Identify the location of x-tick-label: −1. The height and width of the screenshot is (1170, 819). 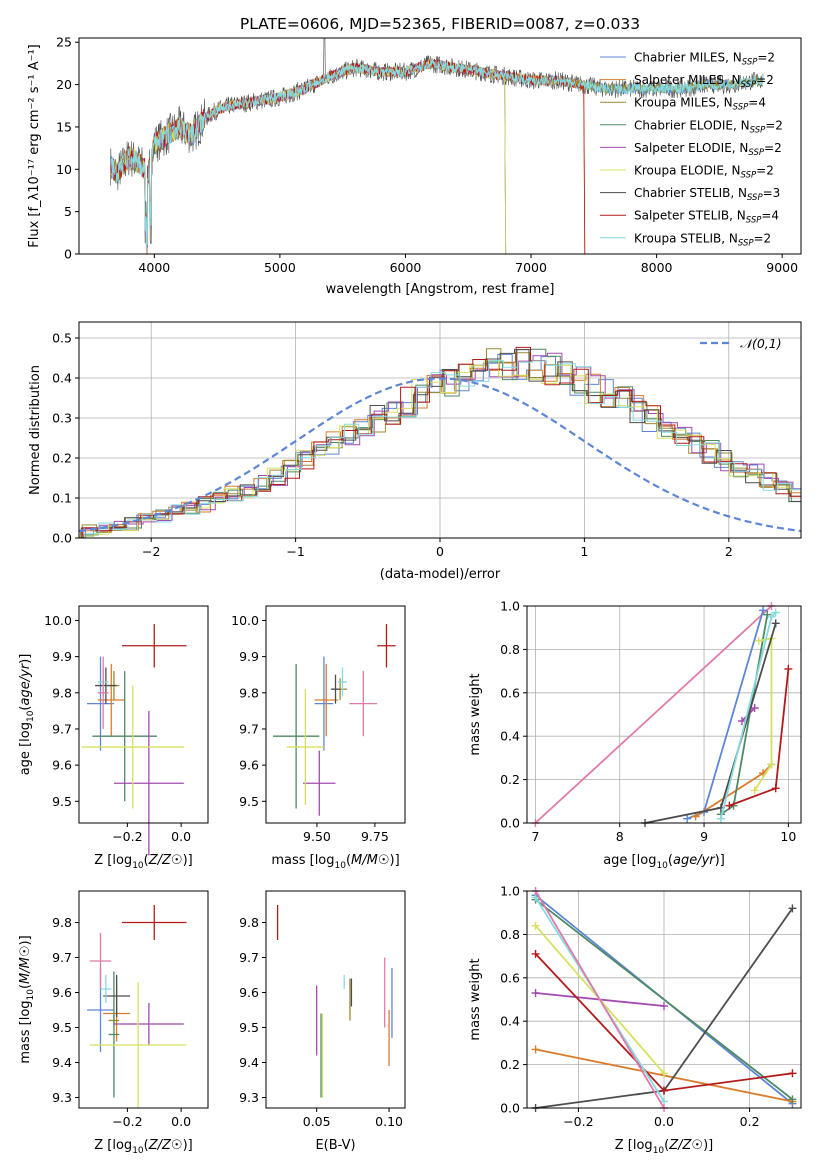
(295, 551).